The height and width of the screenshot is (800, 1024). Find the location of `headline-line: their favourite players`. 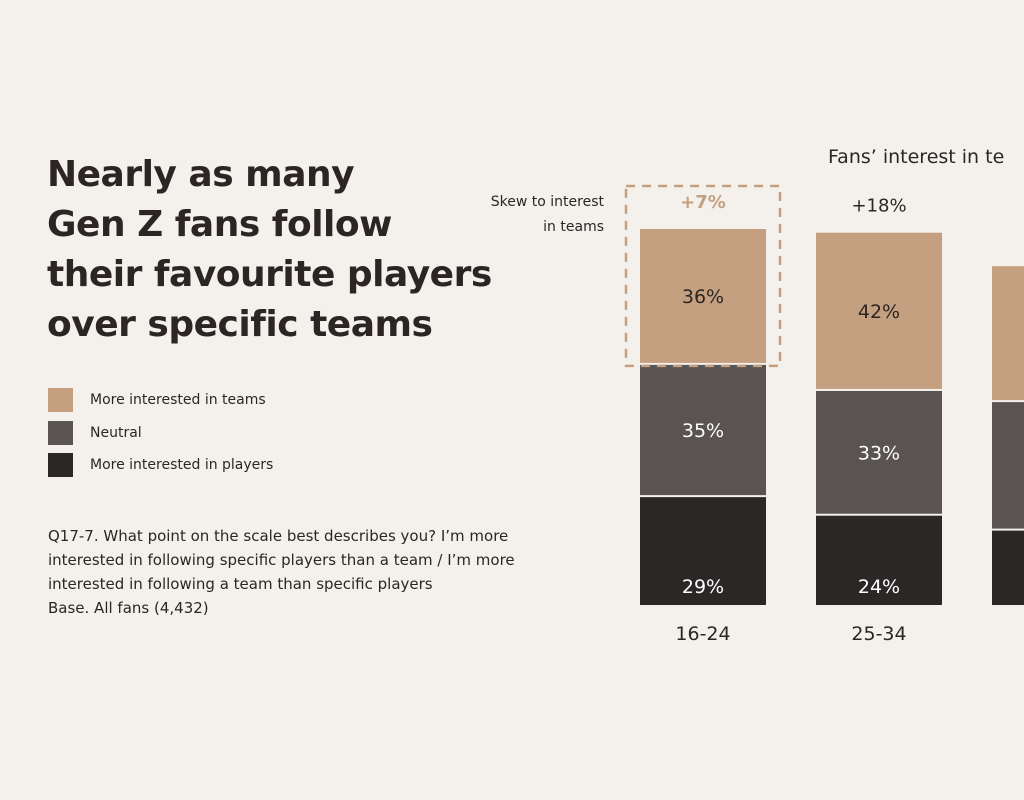

headline-line: their favourite players is located at coordinates (269, 274).